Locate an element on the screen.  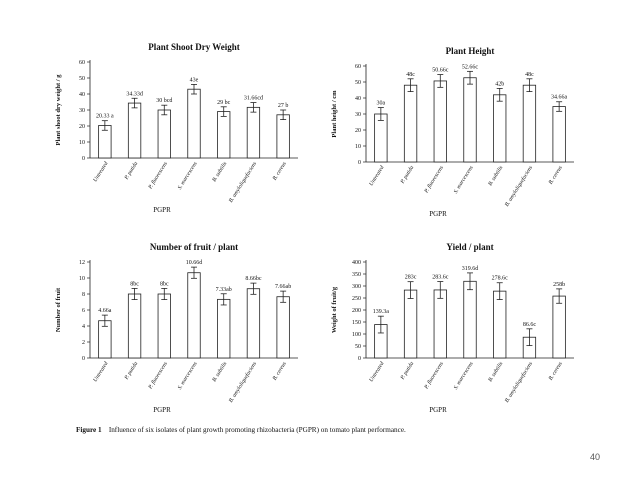
y-tick-label: 350 is located at coordinates (356, 275).